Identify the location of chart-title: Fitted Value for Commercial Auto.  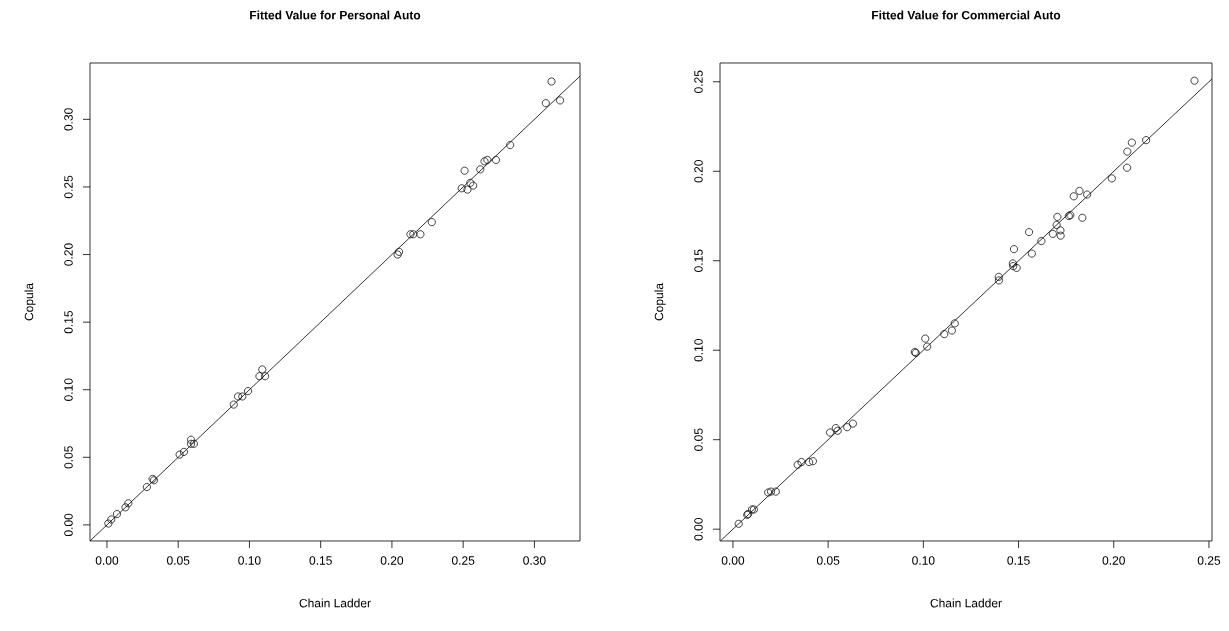
(966, 15).